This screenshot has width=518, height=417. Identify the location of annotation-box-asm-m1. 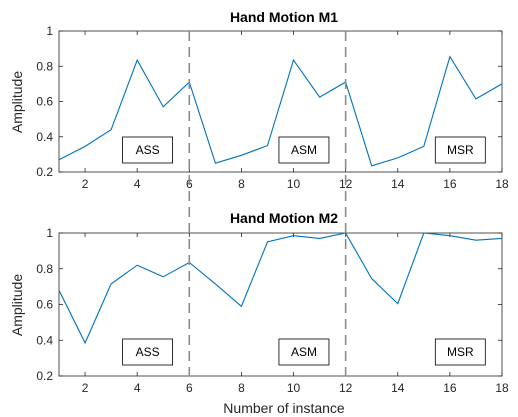
(304, 150).